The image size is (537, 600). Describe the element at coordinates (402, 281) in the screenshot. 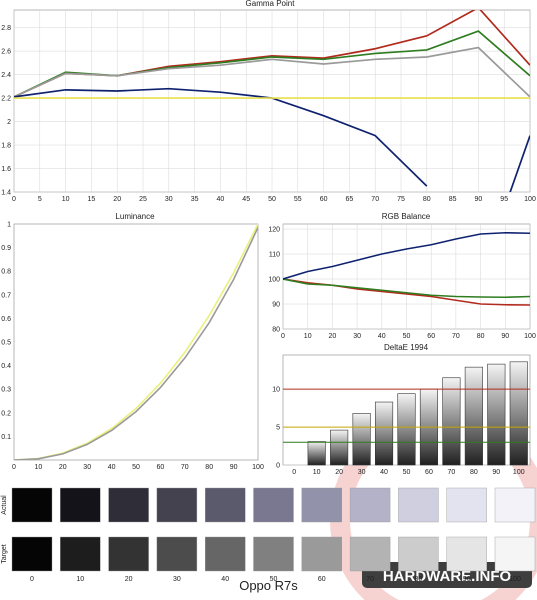

I see `rgb-panel: 0 10 20 30 40 50 60 70 80 90 100 80 90 100 110 120` at that location.